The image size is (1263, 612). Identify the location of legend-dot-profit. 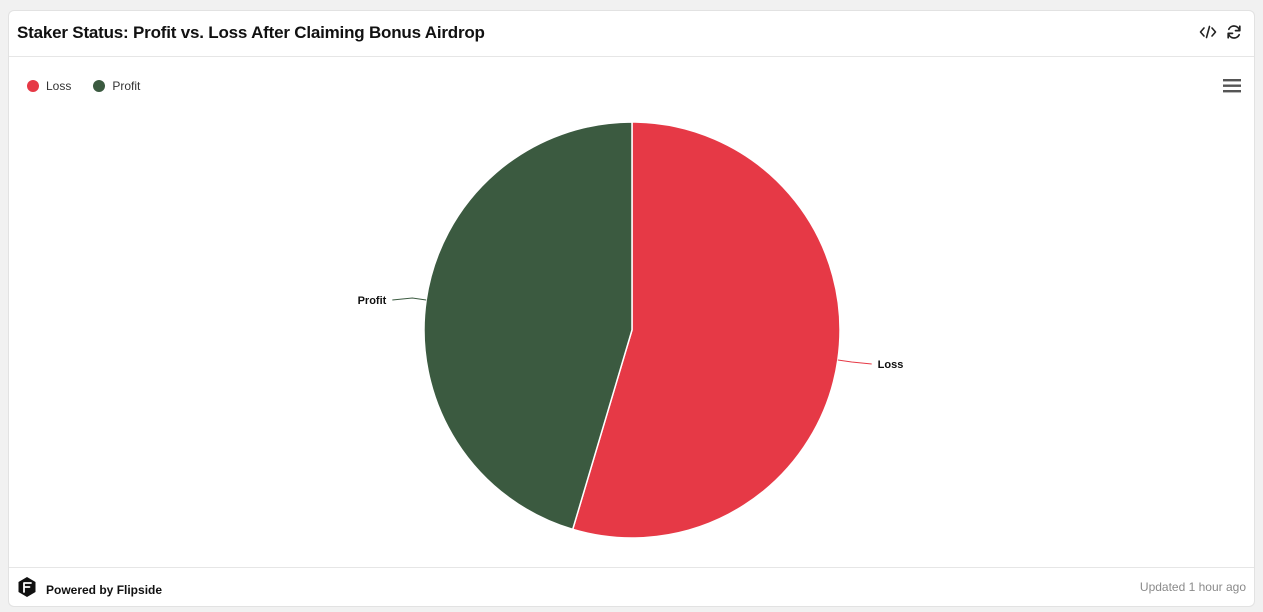
(99, 86).